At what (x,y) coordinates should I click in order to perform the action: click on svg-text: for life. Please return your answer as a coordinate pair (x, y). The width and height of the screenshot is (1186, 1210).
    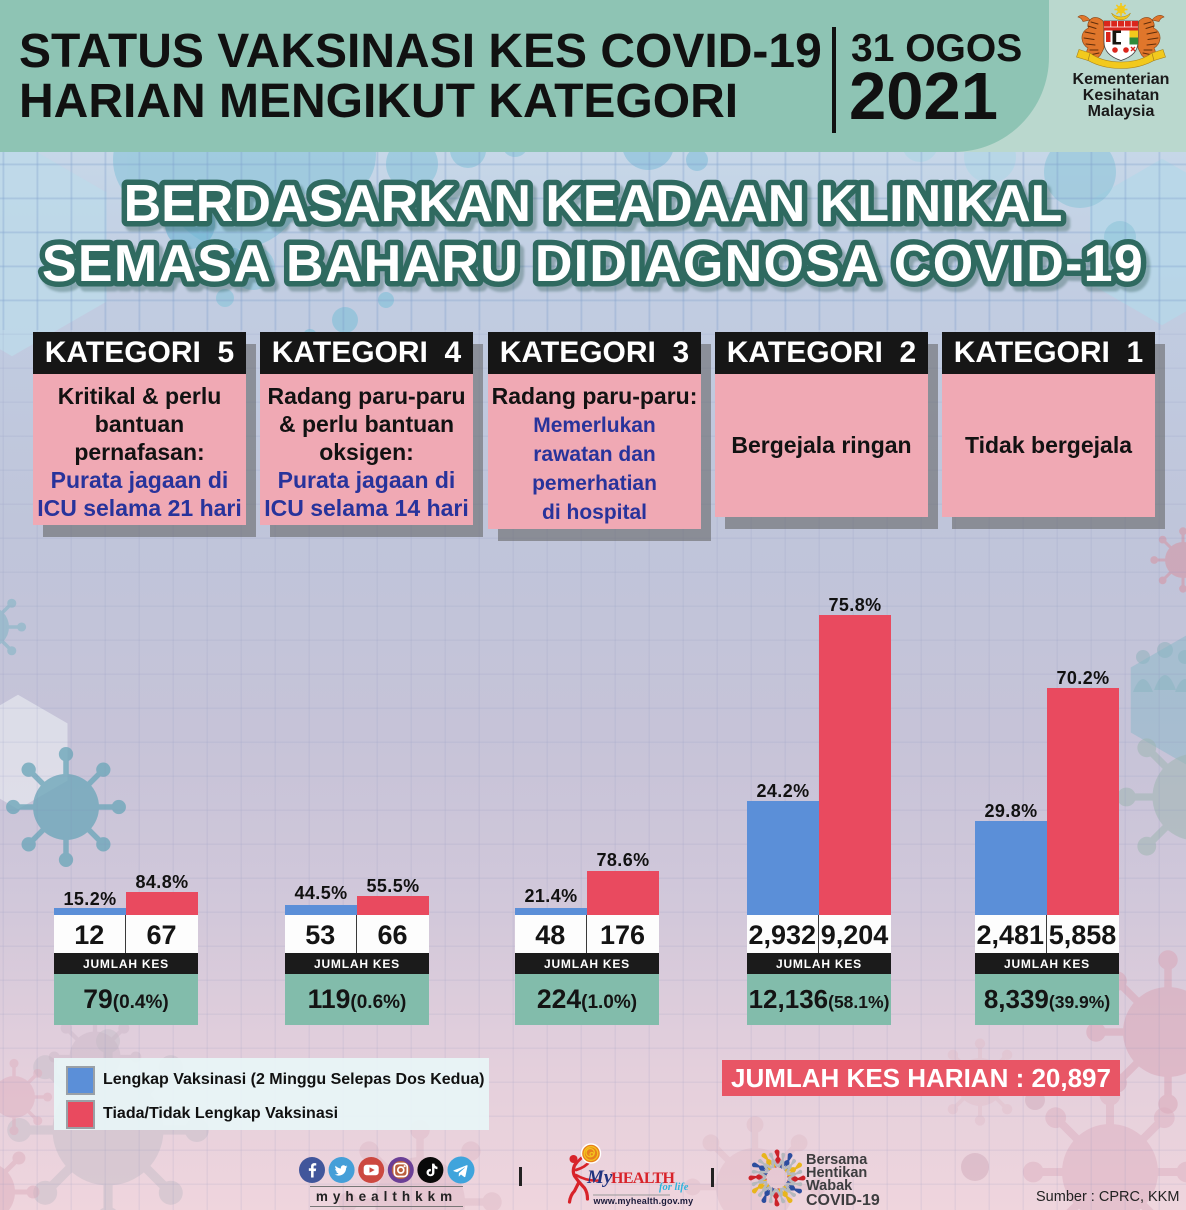
    Looking at the image, I should click on (674, 1187).